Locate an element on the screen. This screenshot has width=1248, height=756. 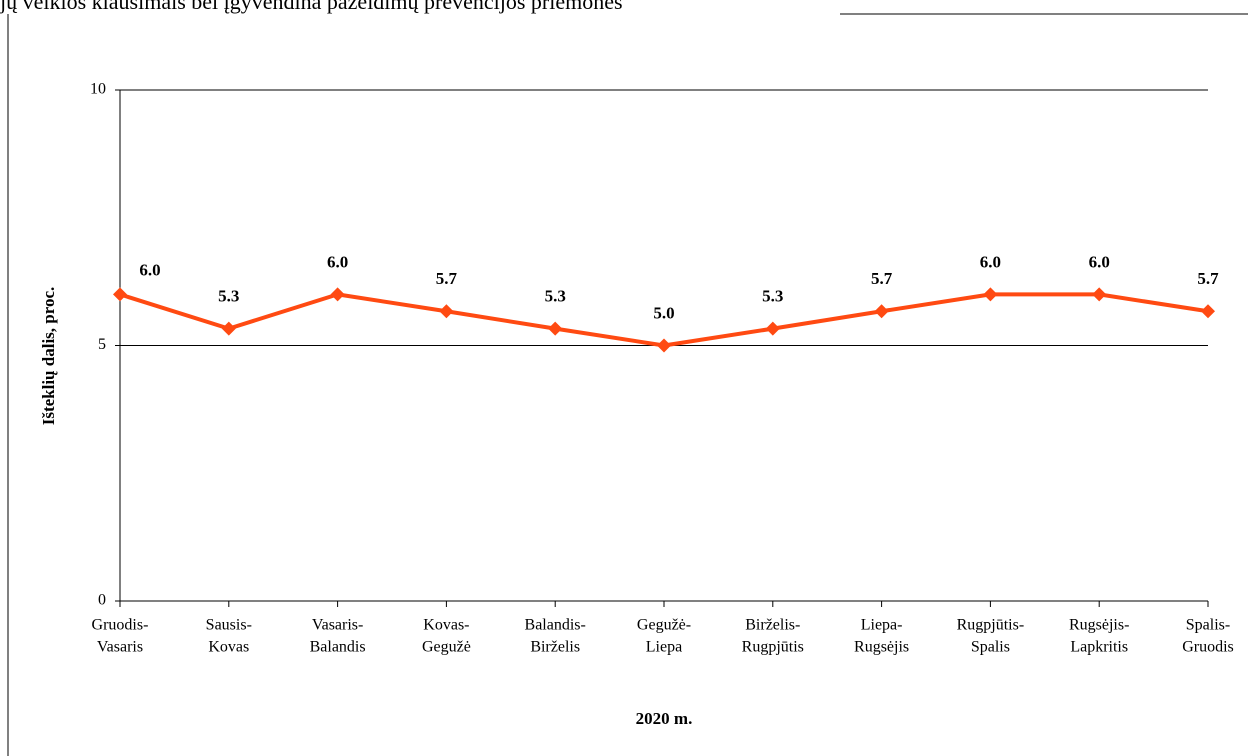
x-tick-label: Birželis is located at coordinates (555, 647).